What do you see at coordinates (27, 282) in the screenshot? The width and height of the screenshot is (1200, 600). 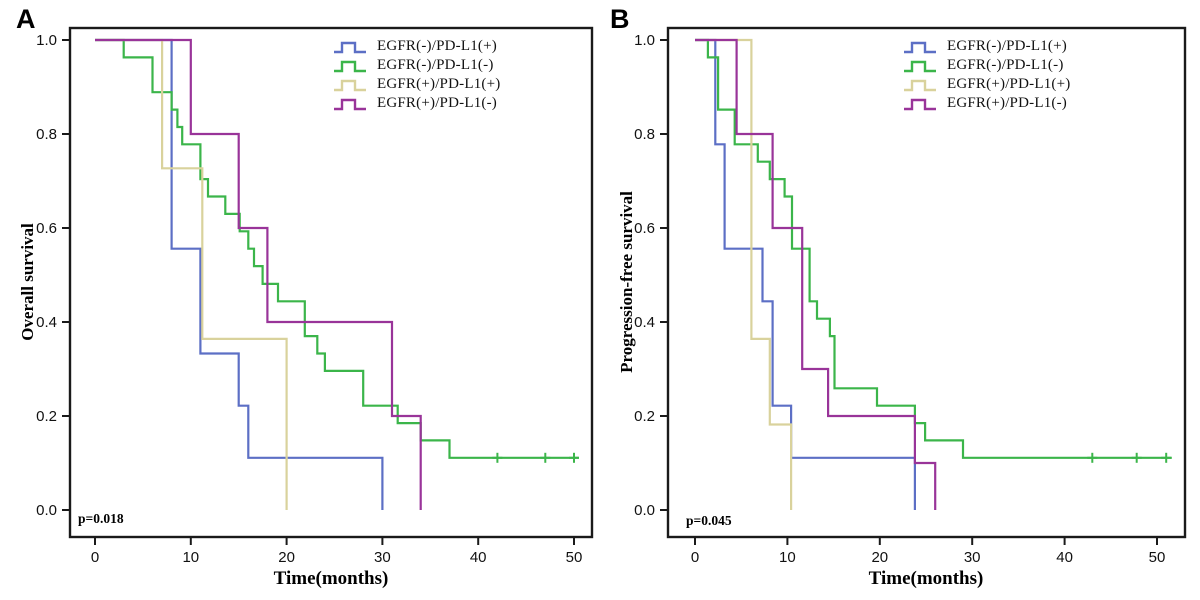 I see `panel-a-y-axis-title: Overall survival` at bounding box center [27, 282].